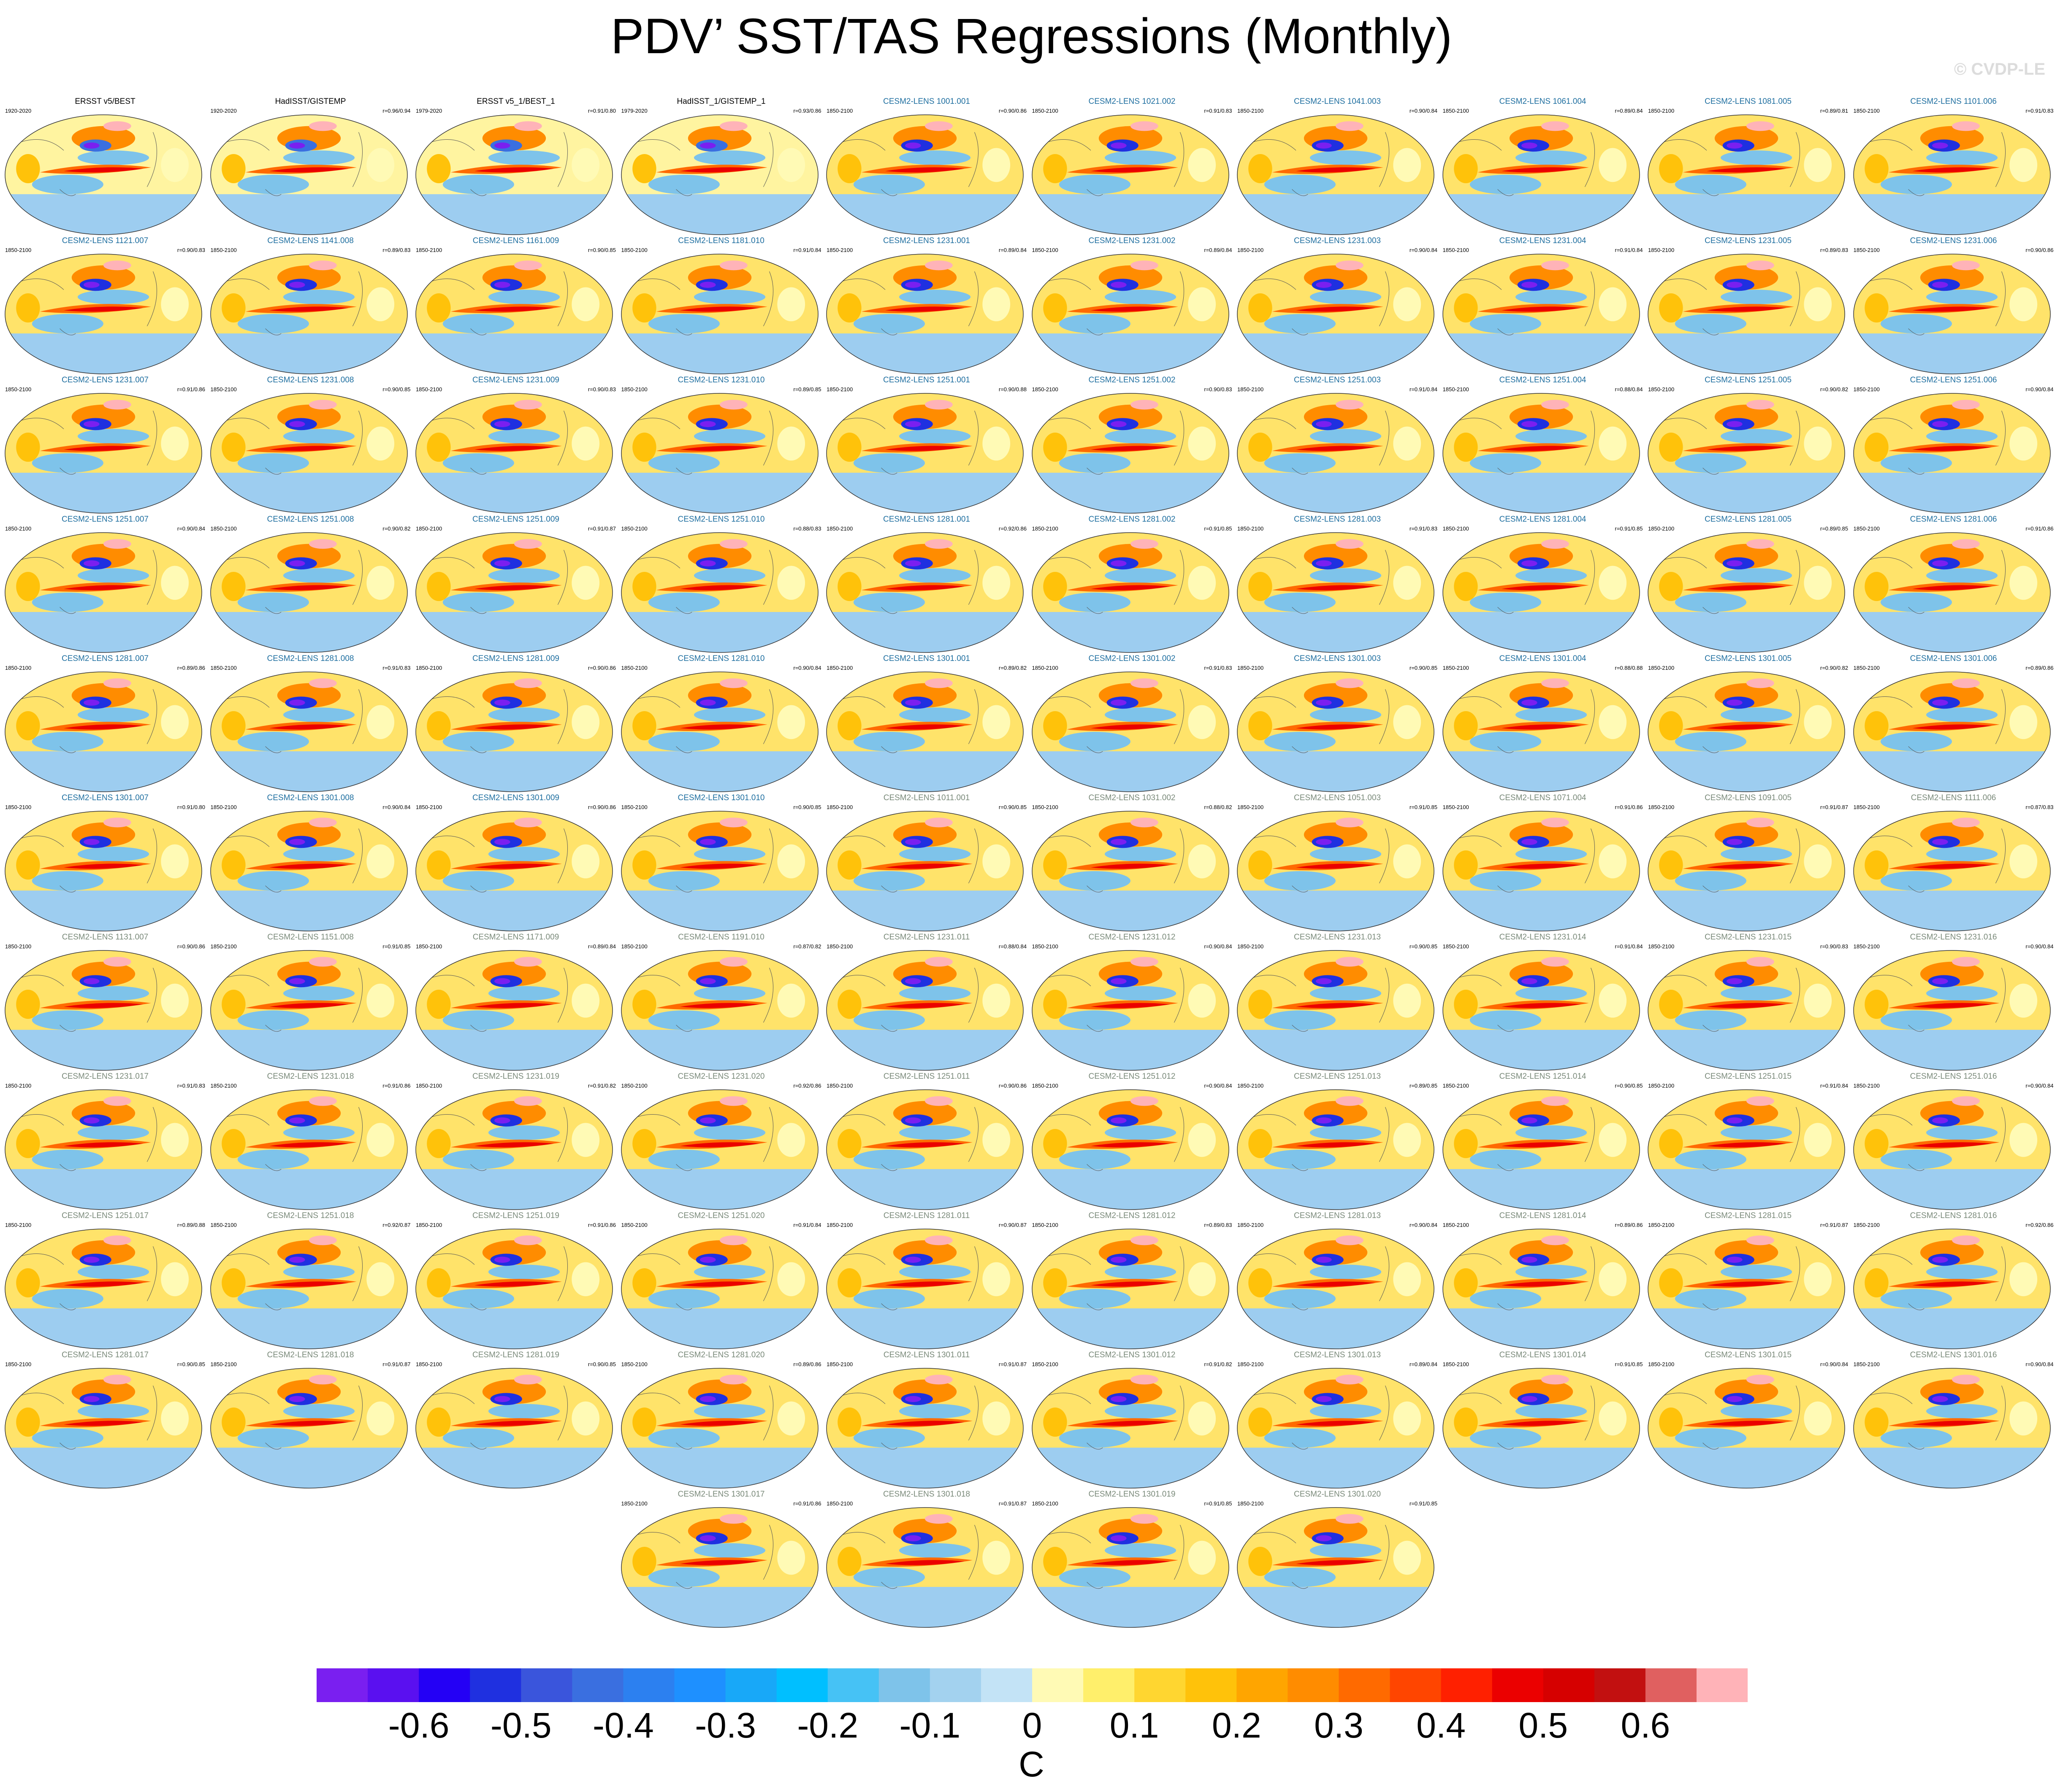 Image resolution: width=2063 pixels, height=1792 pixels. Describe the element at coordinates (1337, 1281) in the screenshot. I see `map-panel: CESM2-LENS 1281.013 1850-2100 r=0.90/0.84` at that location.